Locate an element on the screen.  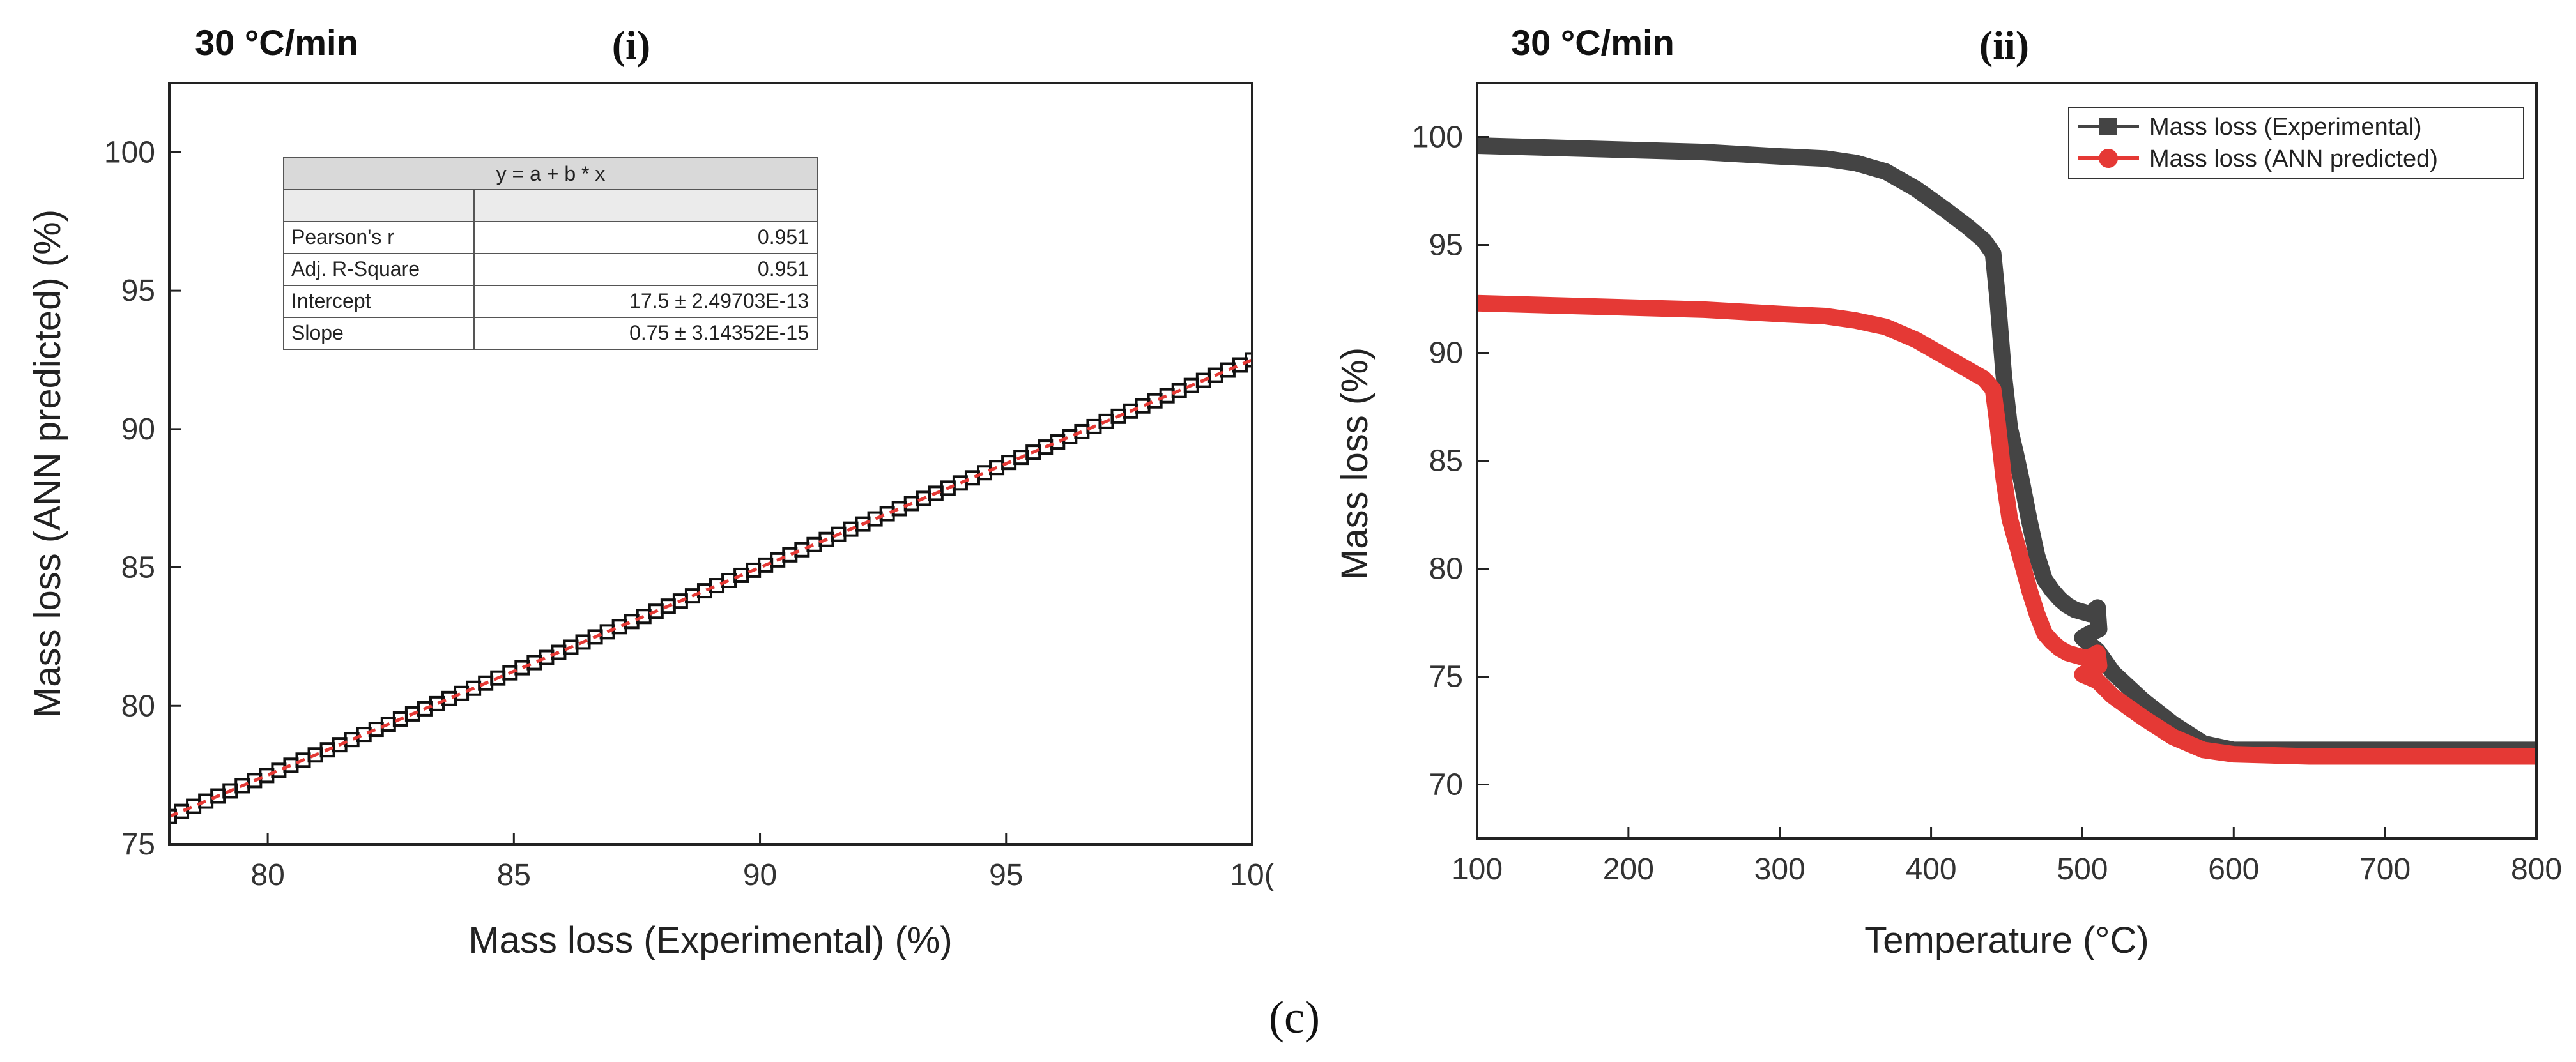
x-tick-label: 80 is located at coordinates (267, 875).